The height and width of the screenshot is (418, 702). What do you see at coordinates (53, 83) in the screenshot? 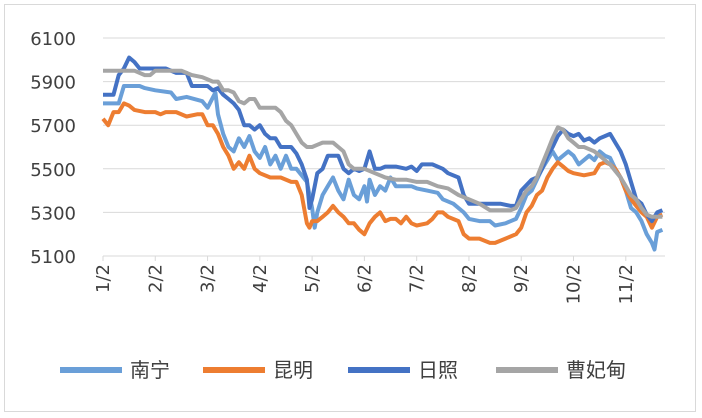
I see `y-tick-label: 5900` at bounding box center [53, 83].